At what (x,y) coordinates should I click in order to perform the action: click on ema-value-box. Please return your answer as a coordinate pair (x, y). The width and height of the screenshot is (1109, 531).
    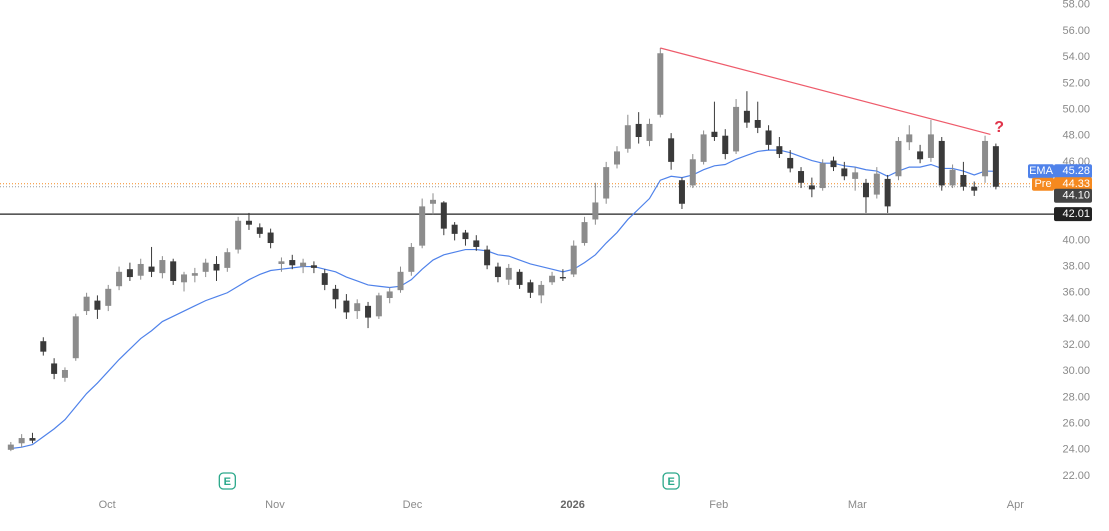
    Looking at the image, I should click on (1073, 171).